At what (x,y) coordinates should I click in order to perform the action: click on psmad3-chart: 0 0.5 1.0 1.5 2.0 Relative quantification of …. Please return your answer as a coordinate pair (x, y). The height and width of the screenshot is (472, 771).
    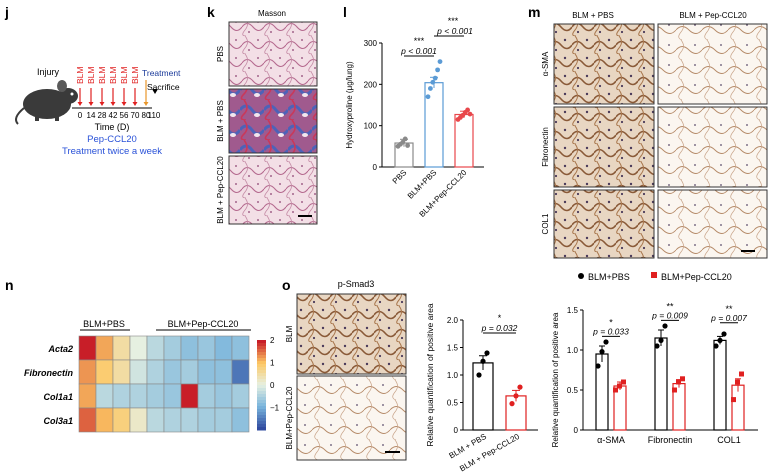
    Looking at the image, I should click on (481, 387).